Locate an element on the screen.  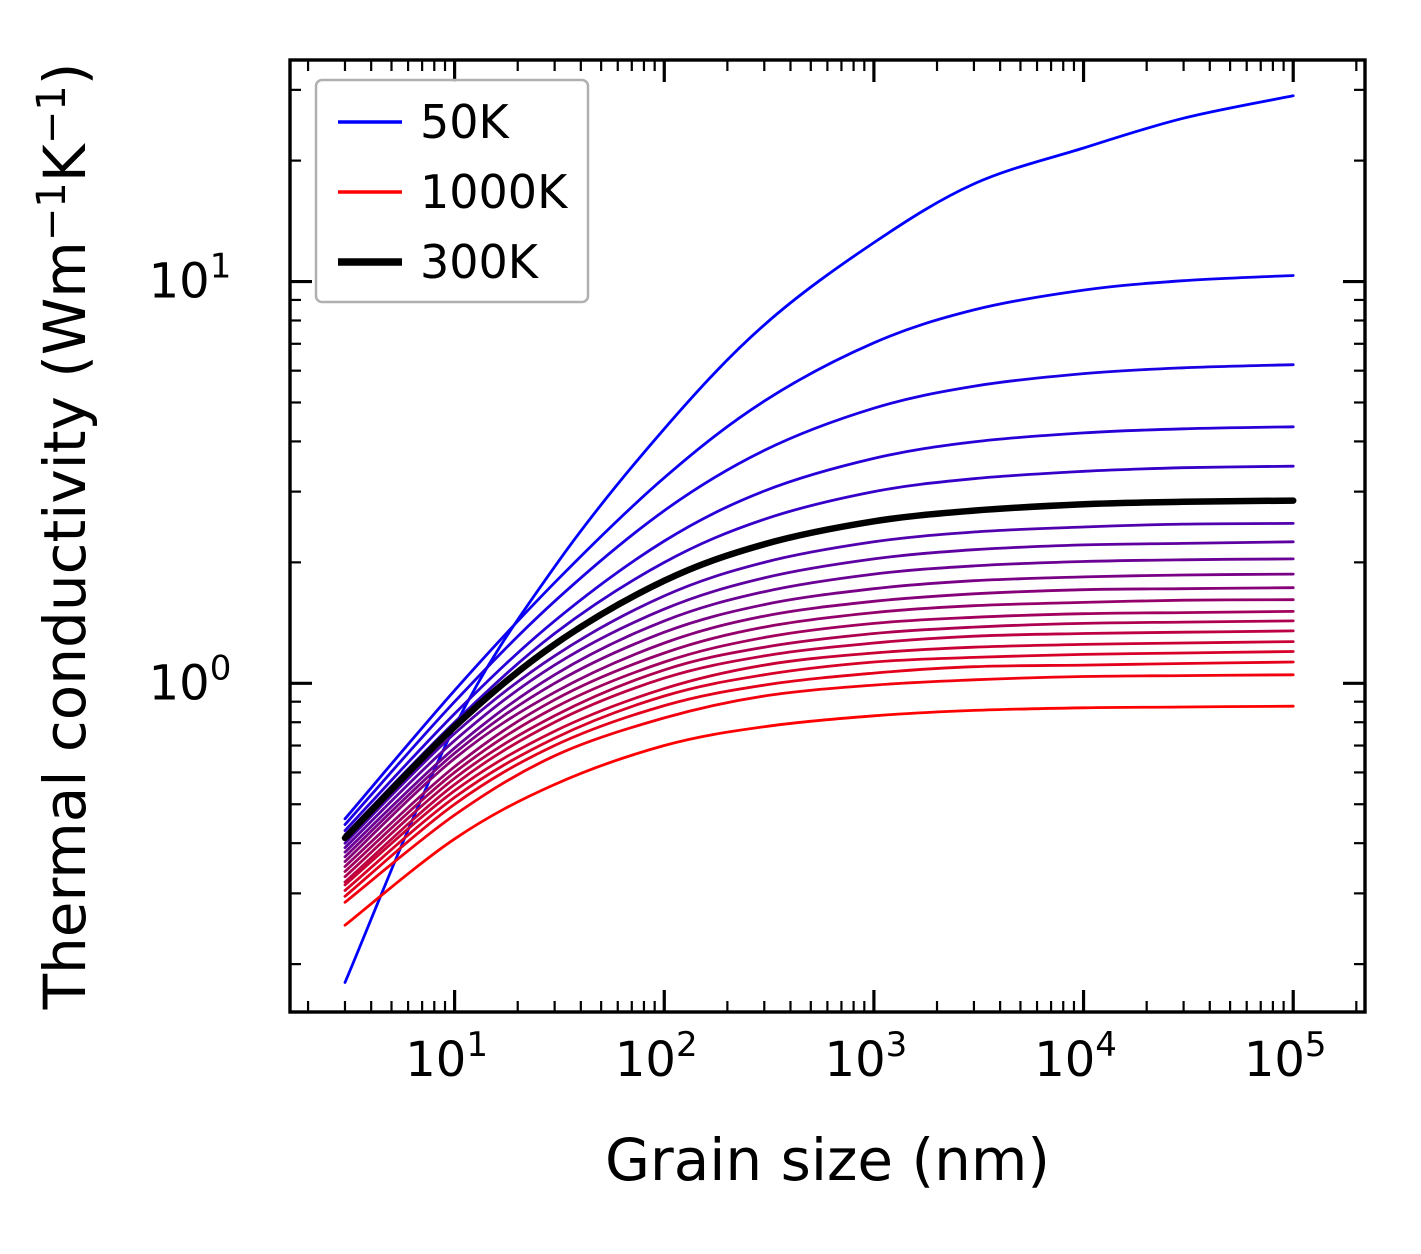
series-line-900K is located at coordinates (819, 779).